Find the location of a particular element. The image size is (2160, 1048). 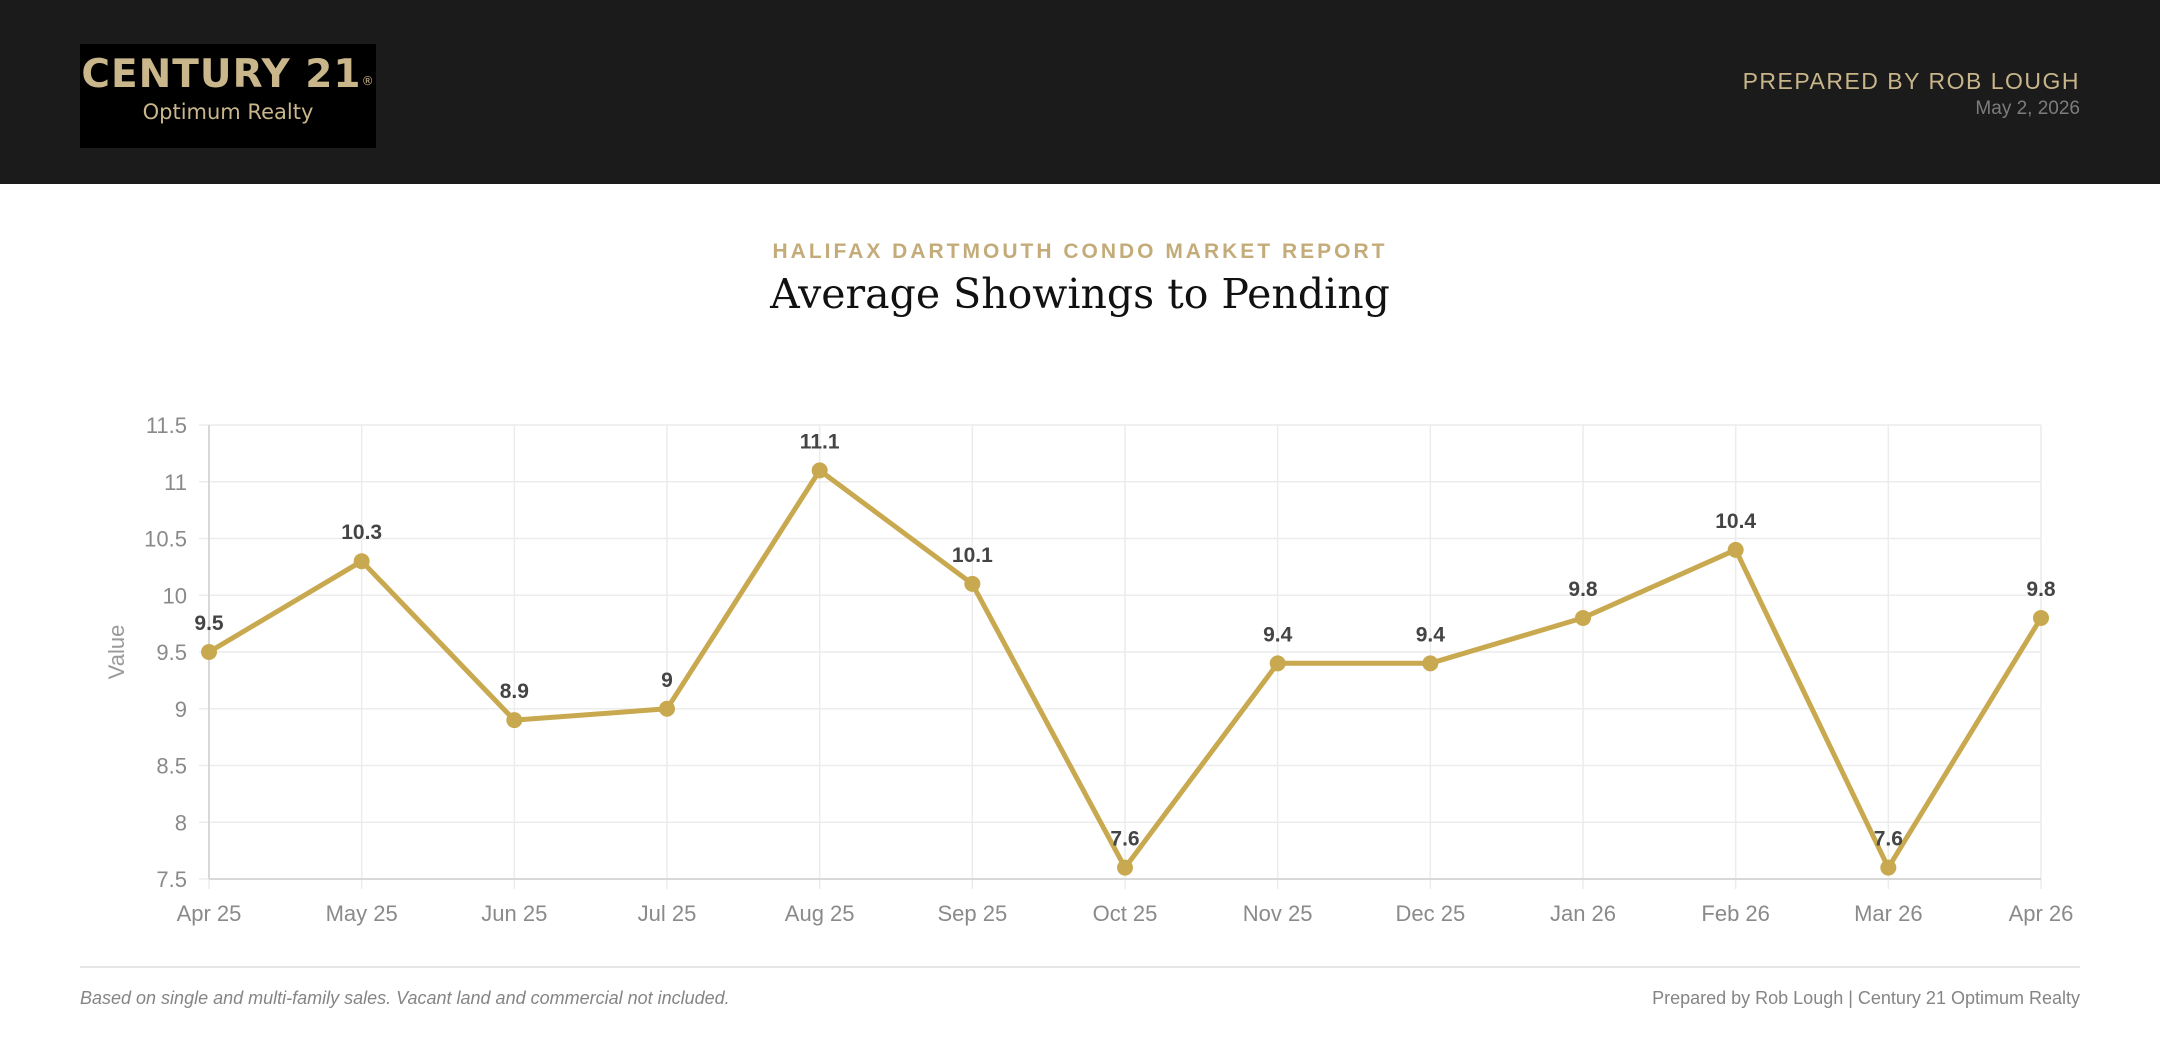

data-label: 10.3 is located at coordinates (361, 532).